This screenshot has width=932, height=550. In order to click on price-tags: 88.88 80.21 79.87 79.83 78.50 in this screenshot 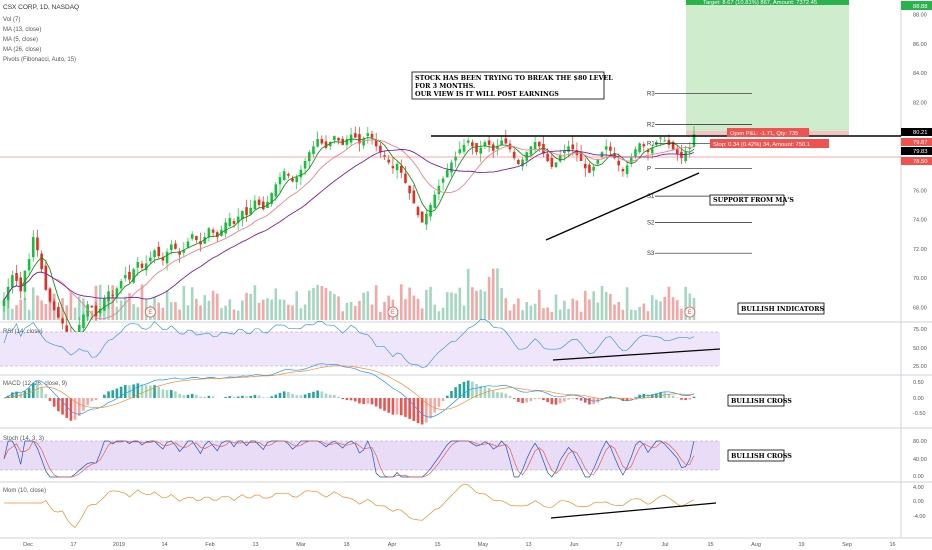, I will do `click(916, 83)`.